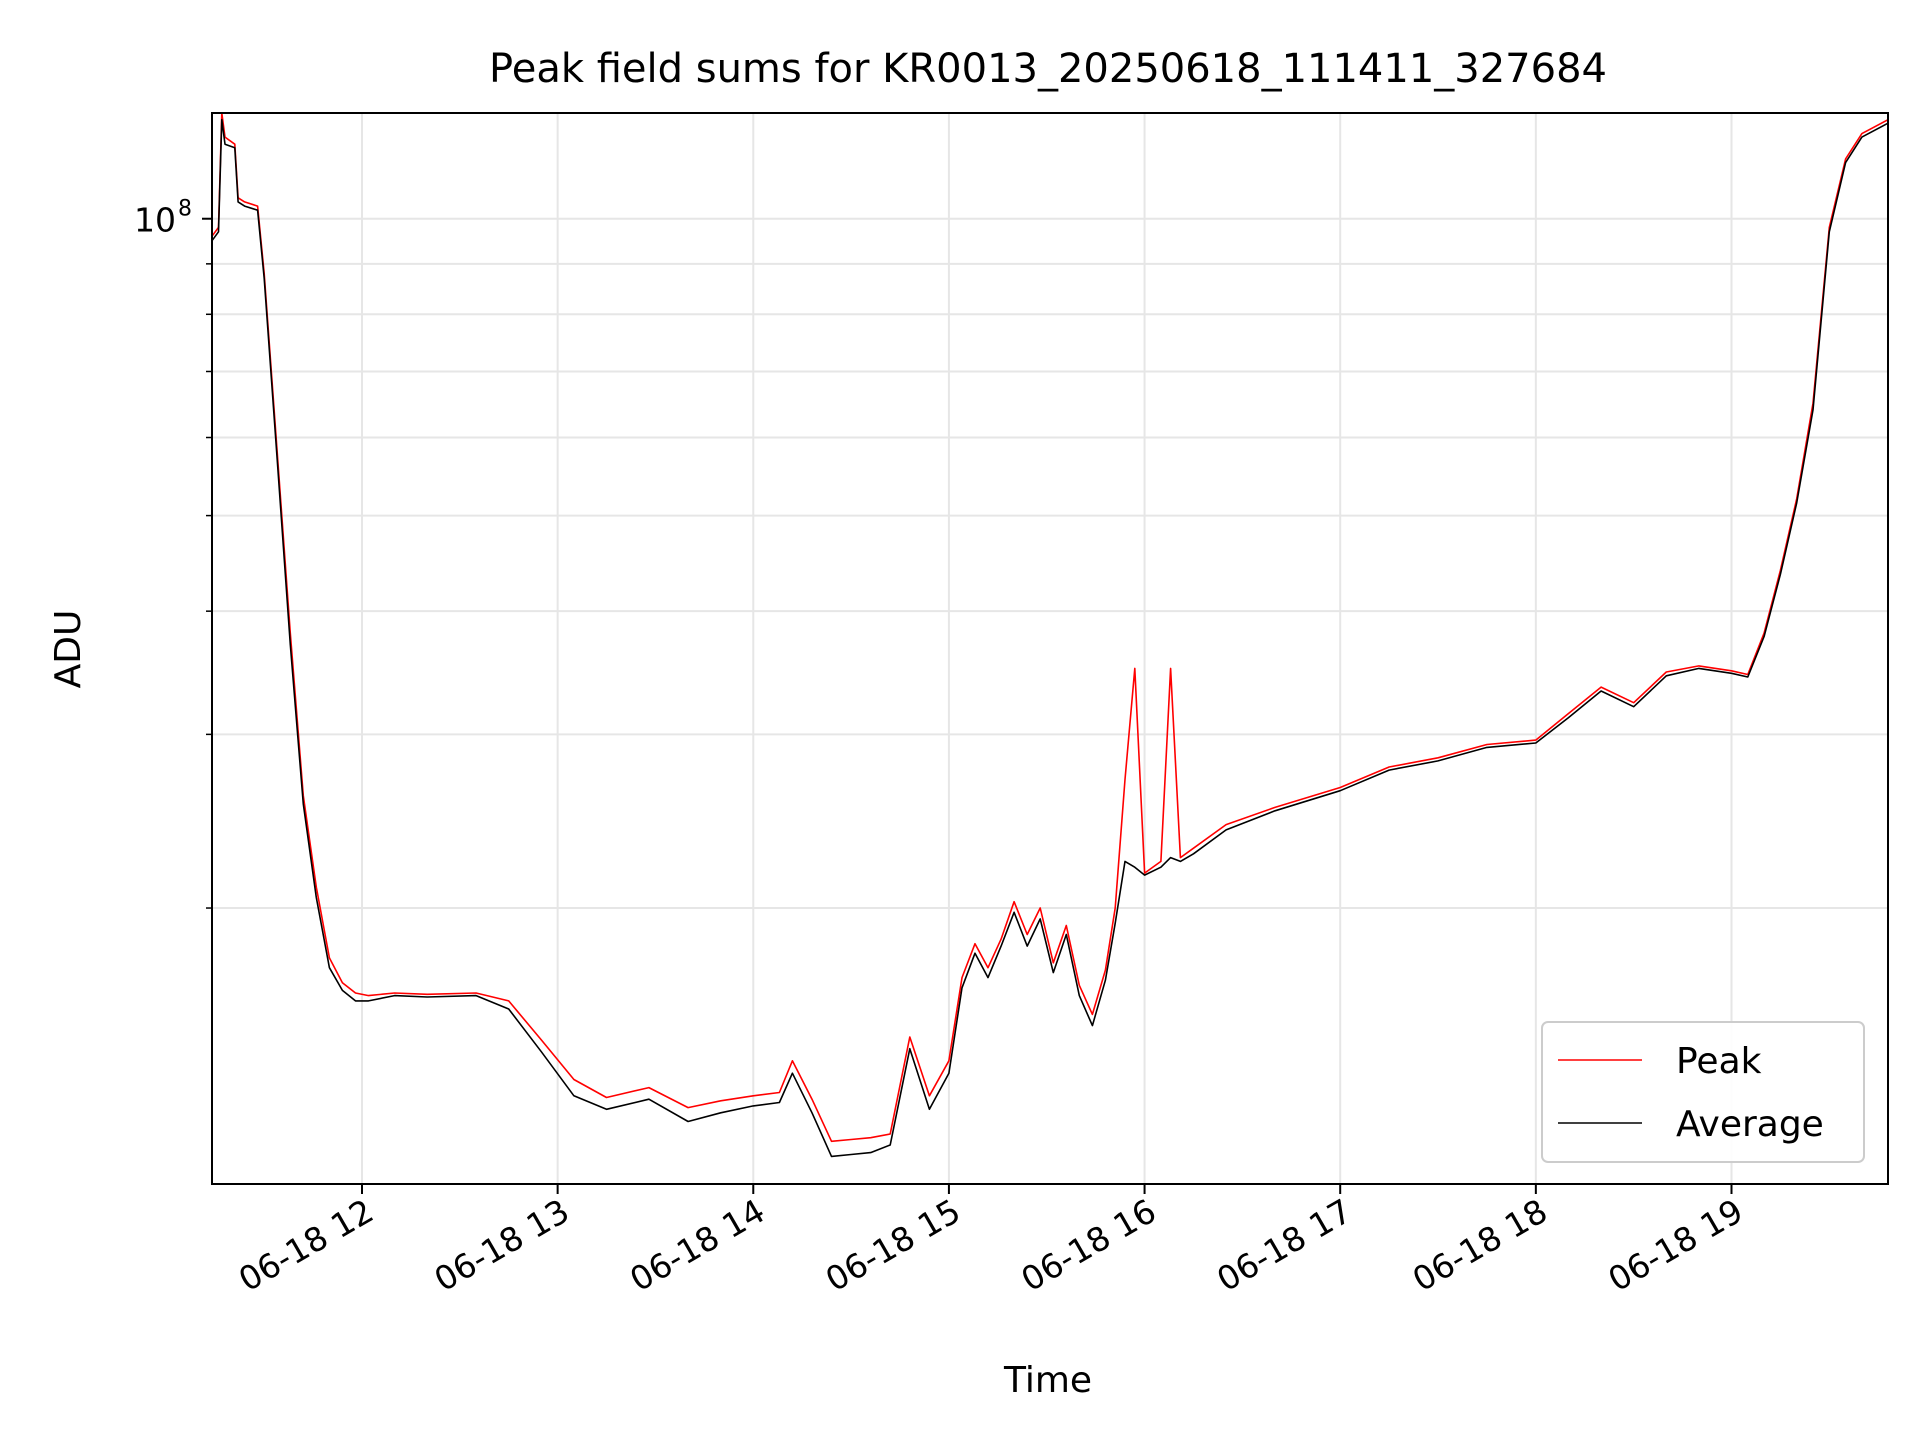 The height and width of the screenshot is (1445, 1920). I want to click on y-tick-label: 10, so click(155, 220).